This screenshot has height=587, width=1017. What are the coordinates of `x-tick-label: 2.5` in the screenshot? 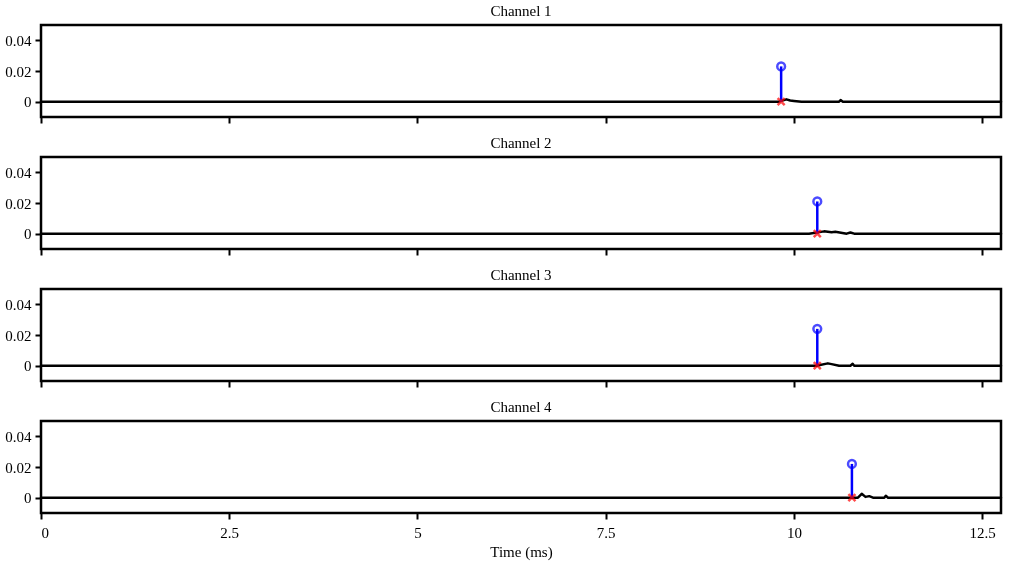 It's located at (230, 532).